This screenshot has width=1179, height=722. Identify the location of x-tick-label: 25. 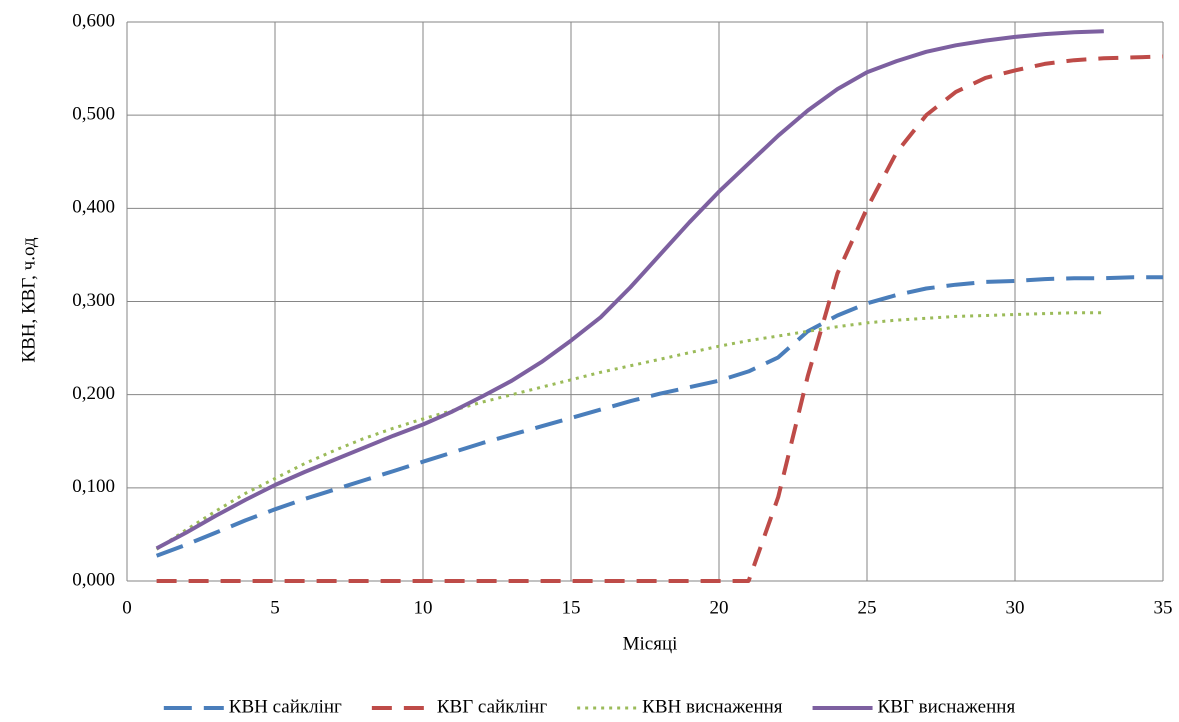
(867, 607).